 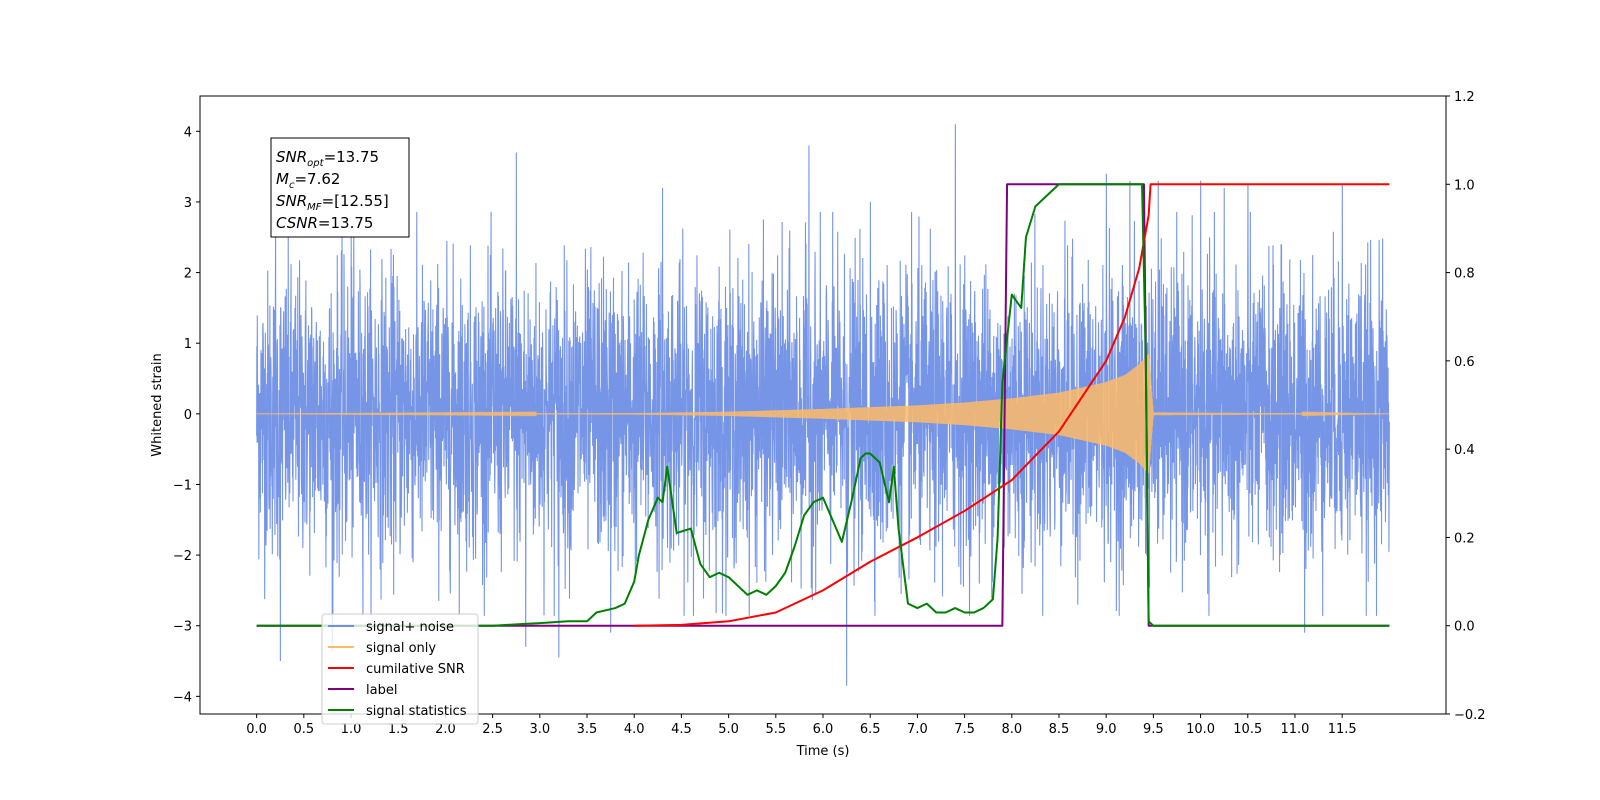 What do you see at coordinates (317, 179) in the screenshot?
I see `annotation-value: =7.62` at bounding box center [317, 179].